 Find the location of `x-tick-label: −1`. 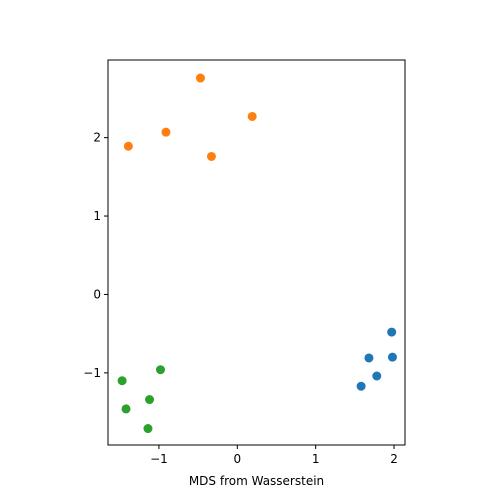

x-tick-label: −1 is located at coordinates (159, 459).